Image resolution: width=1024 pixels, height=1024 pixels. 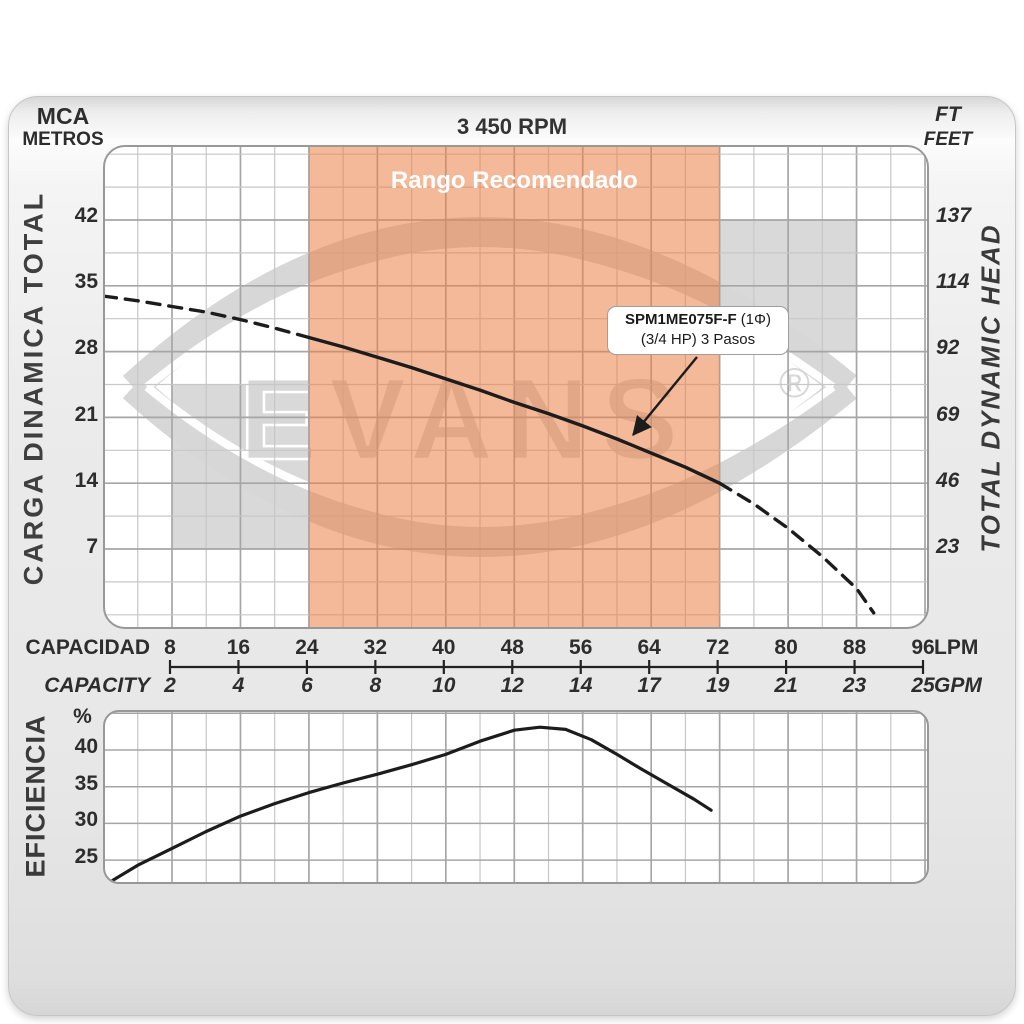 What do you see at coordinates (698, 339) in the screenshot?
I see `pump-specs: (3/4 HP) 3 Pasos` at bounding box center [698, 339].